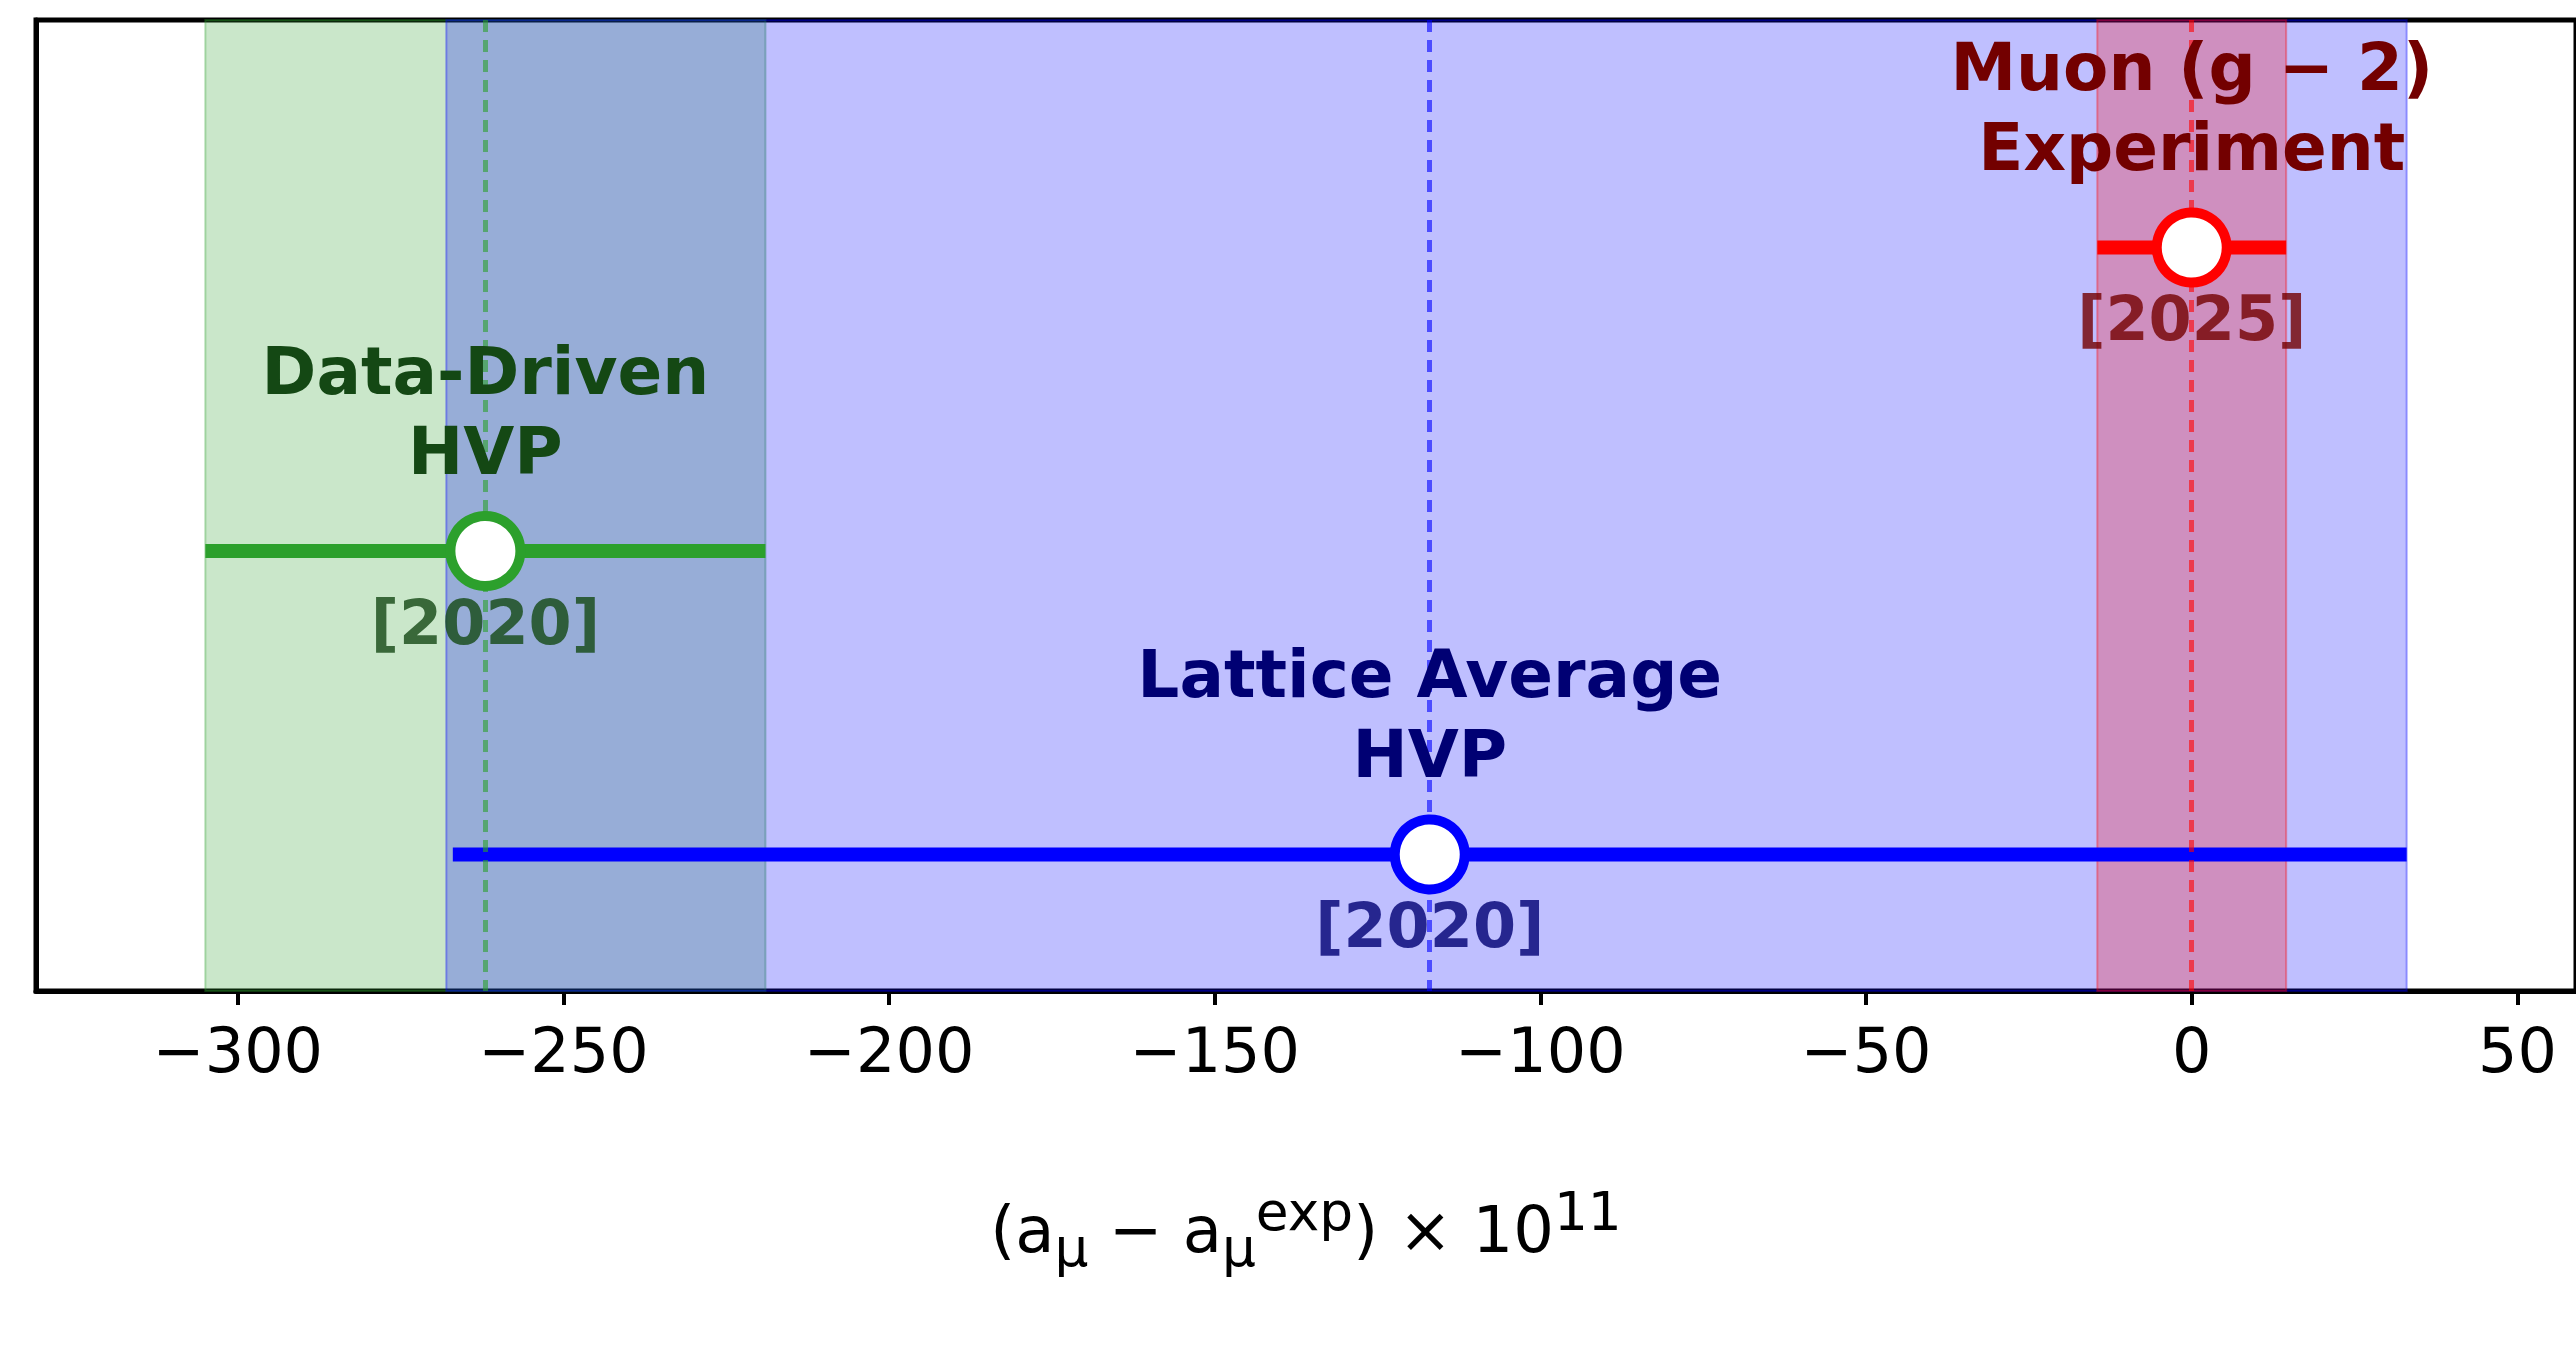  What do you see at coordinates (1214, 1050) in the screenshot?
I see `x-tick-label: −150` at bounding box center [1214, 1050].